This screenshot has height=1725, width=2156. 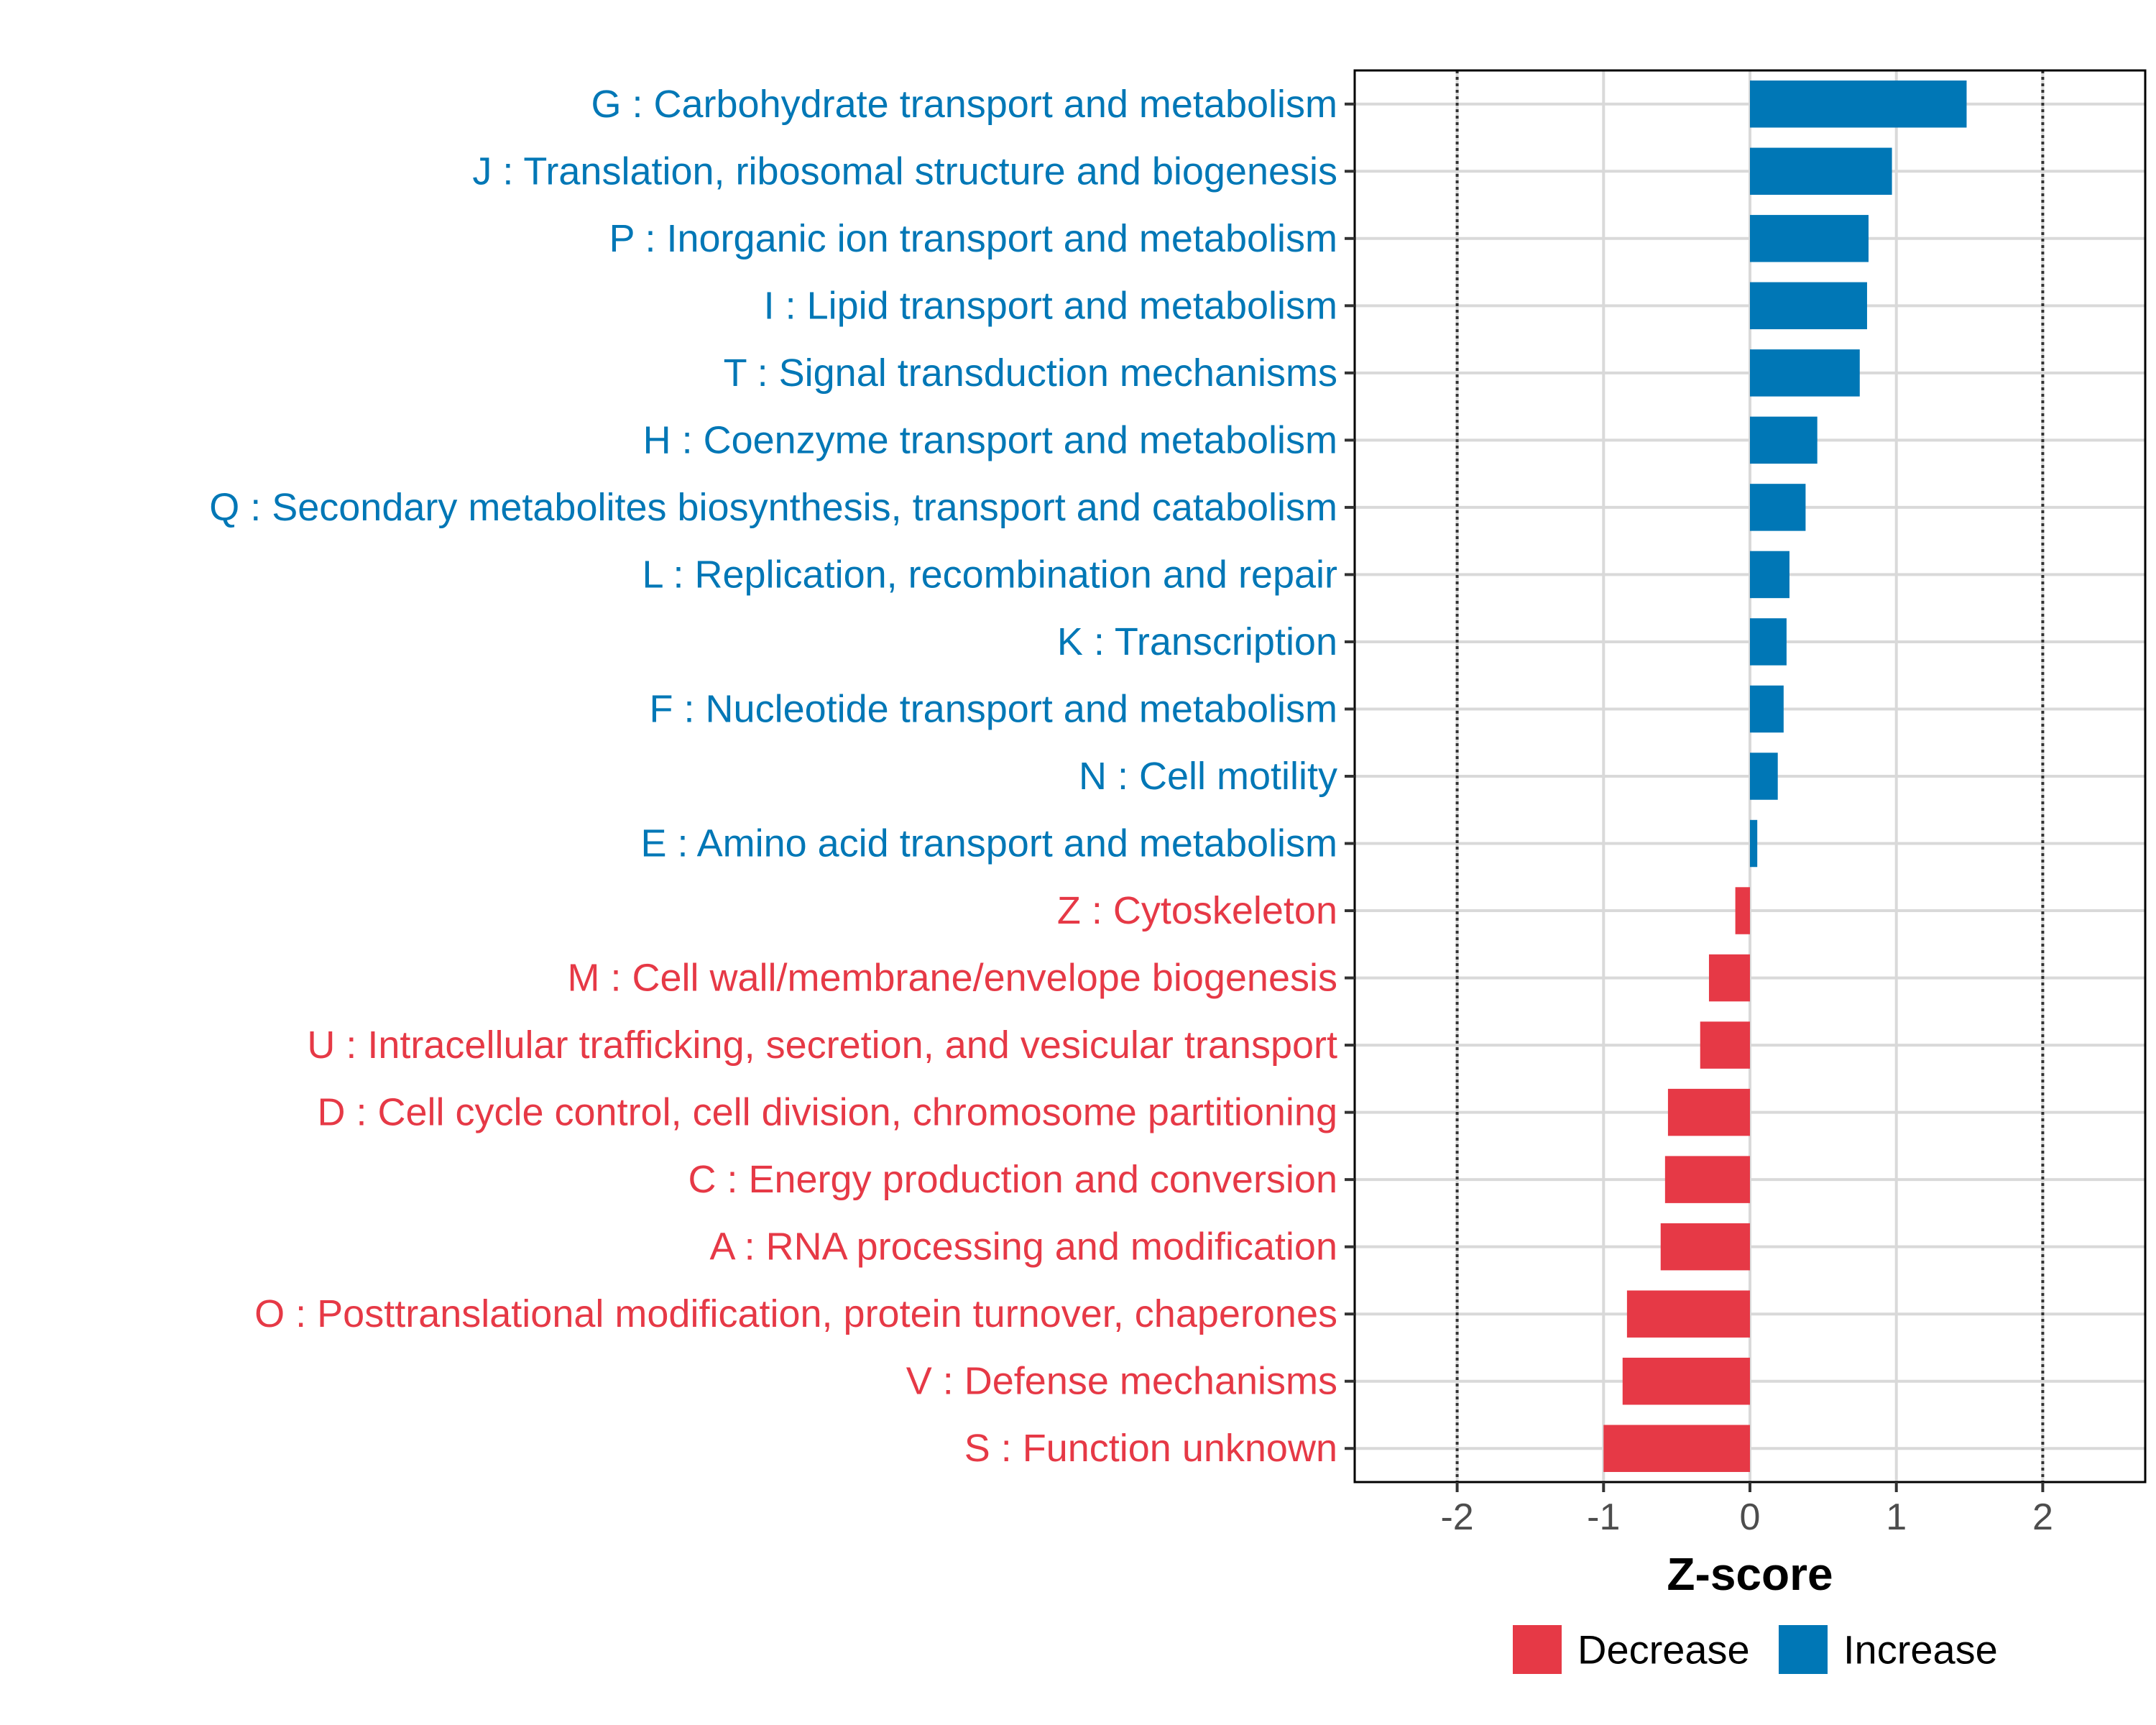 What do you see at coordinates (1750, 1574) in the screenshot?
I see `x-axis-title: Z-score` at bounding box center [1750, 1574].